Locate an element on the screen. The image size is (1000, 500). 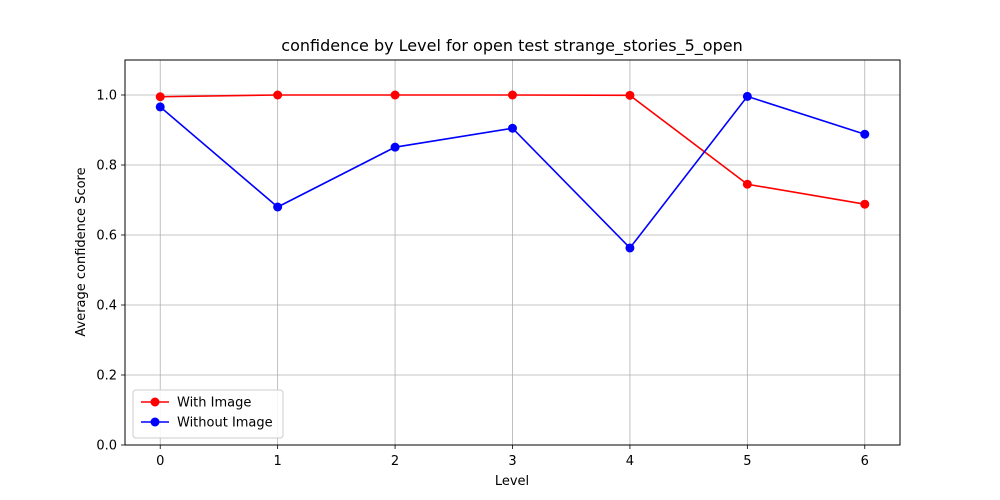
x-axis-label: Level is located at coordinates (512, 481).